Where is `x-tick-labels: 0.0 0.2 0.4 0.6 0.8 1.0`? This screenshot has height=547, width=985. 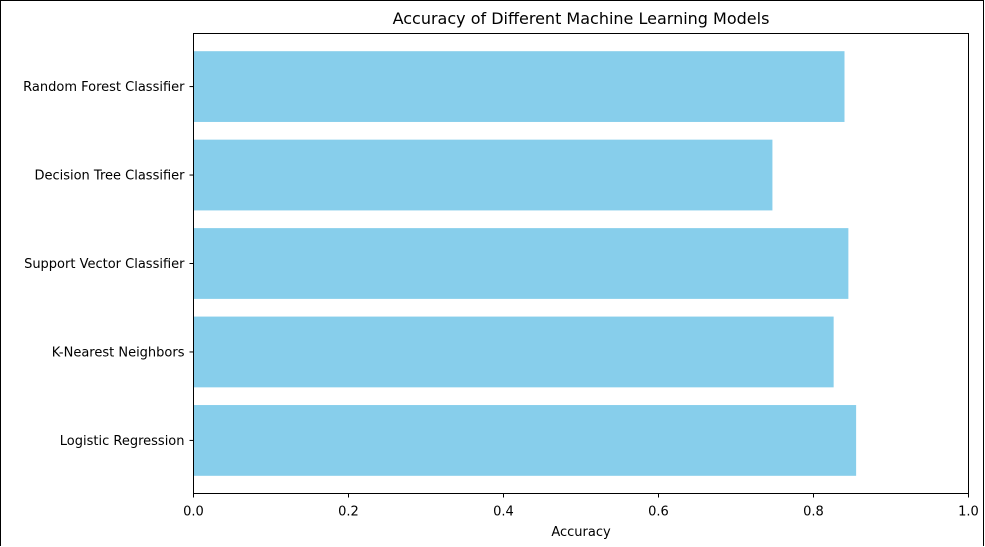 x-tick-labels: 0.0 0.2 0.4 0.6 0.8 1.0 is located at coordinates (581, 506).